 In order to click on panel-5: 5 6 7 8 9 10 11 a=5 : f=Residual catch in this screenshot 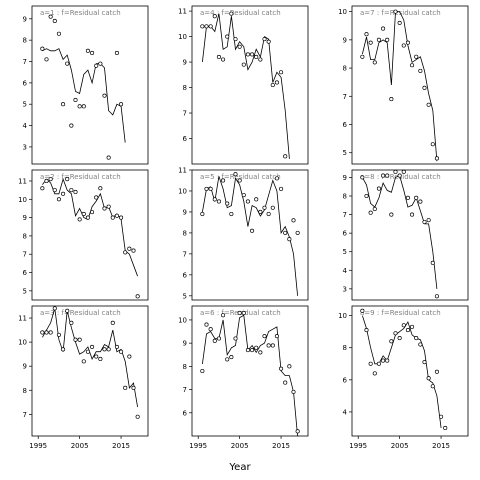, I will do `click(243, 234)`.